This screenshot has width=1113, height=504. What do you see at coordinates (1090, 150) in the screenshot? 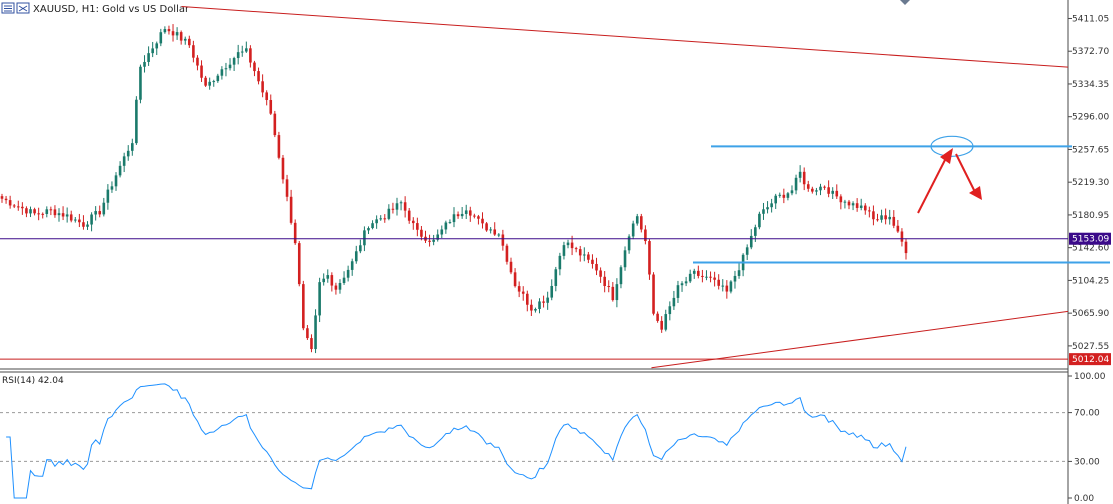
I see `price-tick-label: 5257.65` at bounding box center [1090, 150].